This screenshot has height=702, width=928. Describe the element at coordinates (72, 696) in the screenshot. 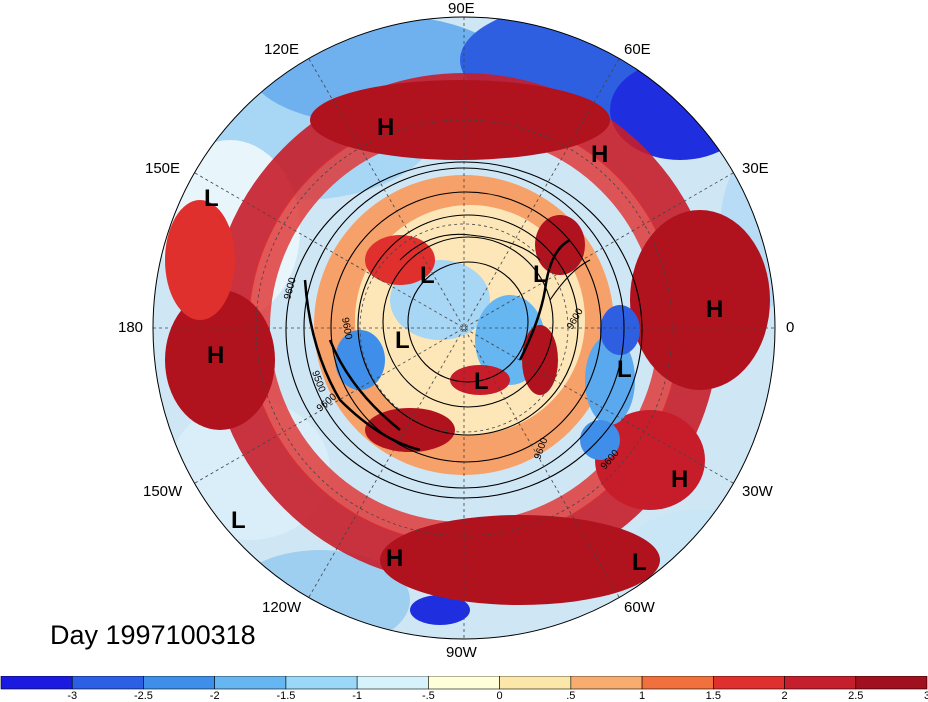

I see `colorbar-tick-label: -3` at that location.